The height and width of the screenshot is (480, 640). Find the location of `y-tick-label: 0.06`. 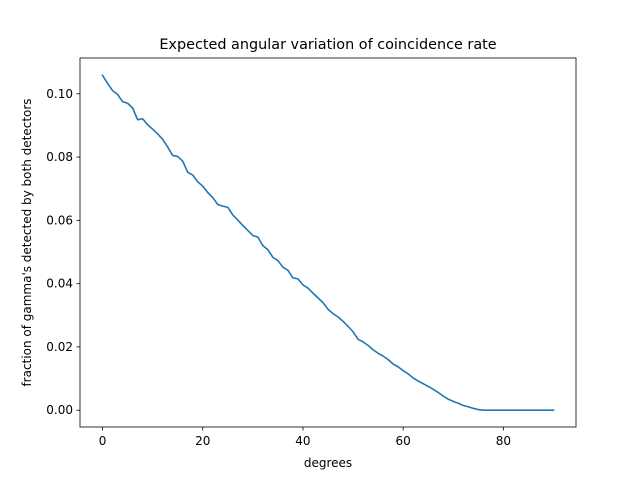

y-tick-label: 0.06 is located at coordinates (59, 220).